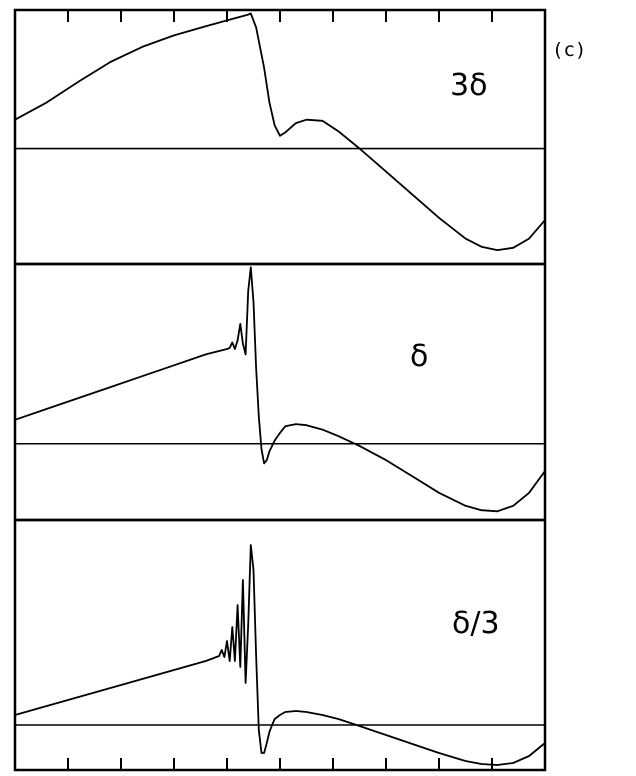  I want to click on figure-label: (c), so click(569, 50).